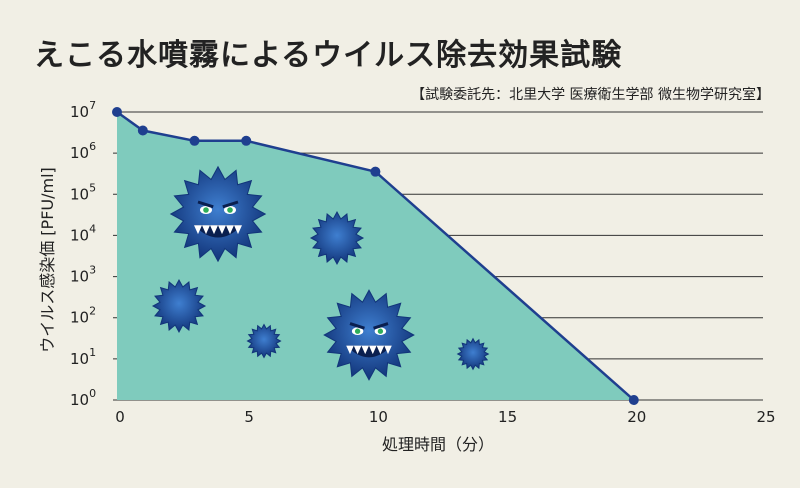 This screenshot has width=800, height=488. Describe the element at coordinates (636, 417) in the screenshot. I see `x-tick-label: 20` at that location.